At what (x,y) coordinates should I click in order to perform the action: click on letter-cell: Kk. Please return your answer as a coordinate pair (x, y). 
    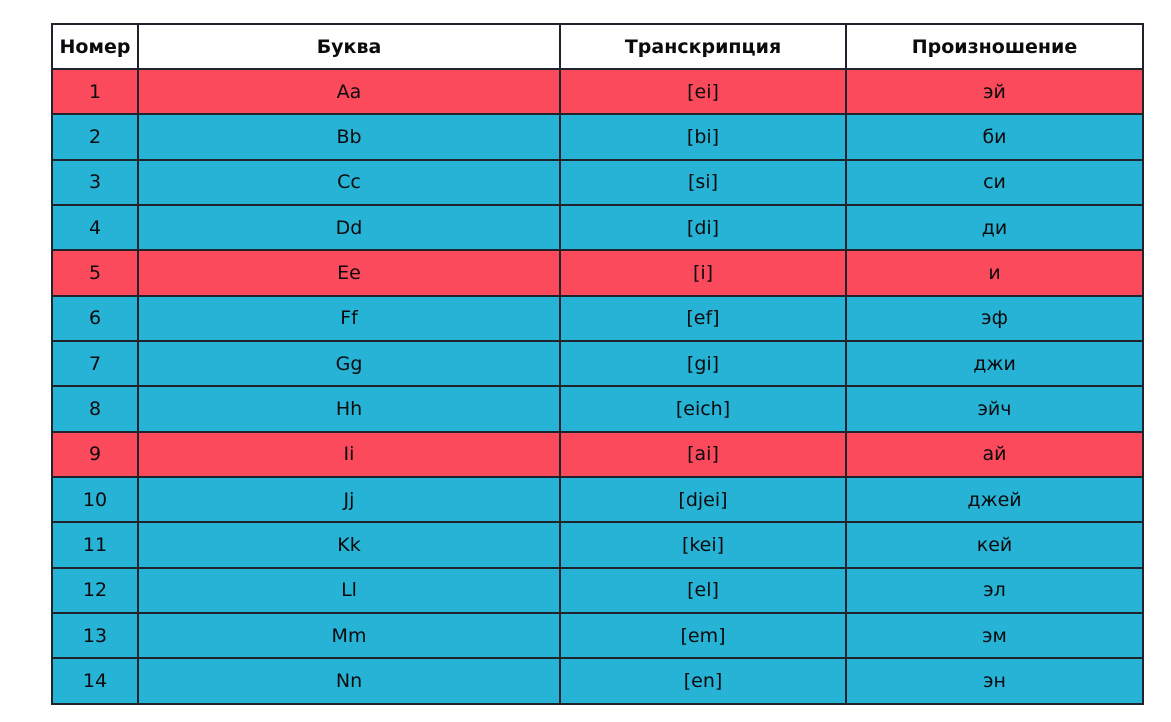
    Looking at the image, I should click on (349, 545).